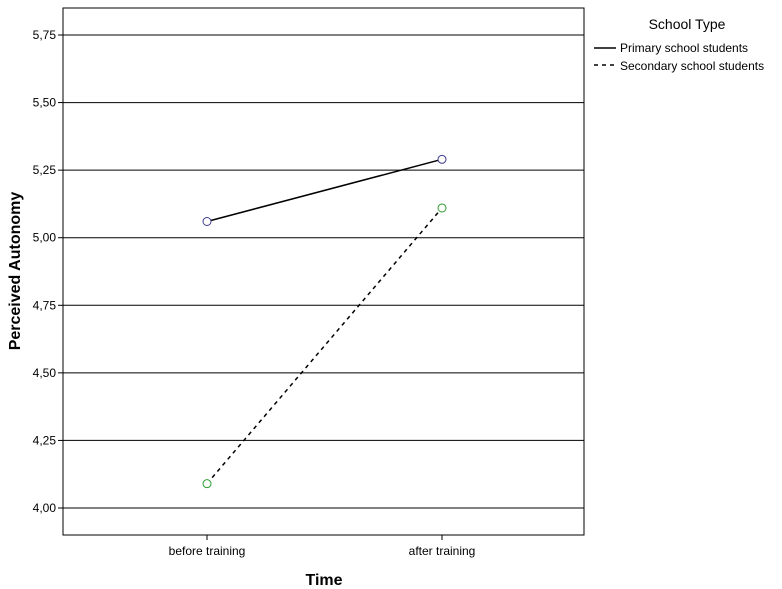  Describe the element at coordinates (45, 508) in the screenshot. I see `y-tick-label: 4,00` at that location.